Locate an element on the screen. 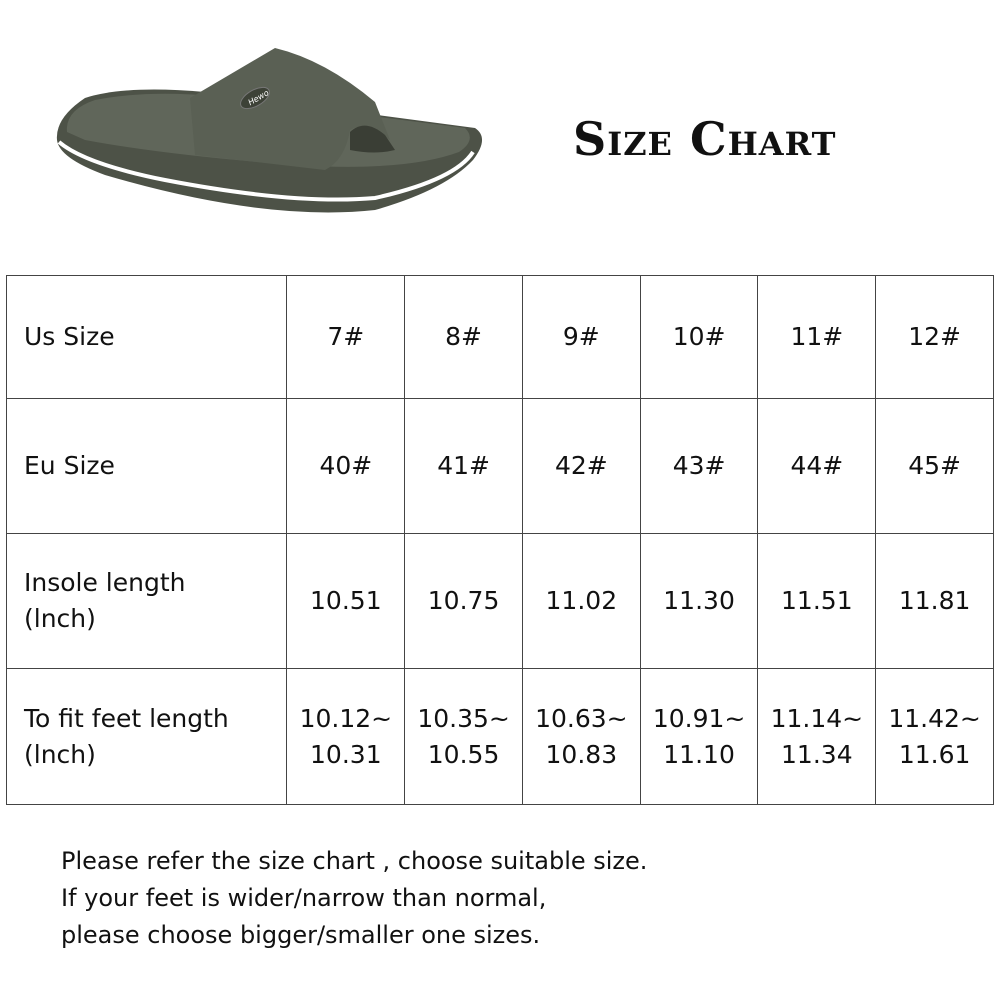  table-cell: 10.51 is located at coordinates (346, 601).